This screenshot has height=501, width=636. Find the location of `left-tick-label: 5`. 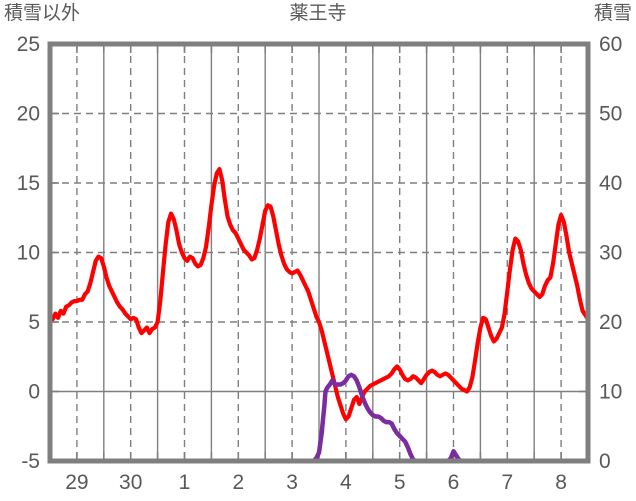

left-tick-label: 5 is located at coordinates (34, 322).